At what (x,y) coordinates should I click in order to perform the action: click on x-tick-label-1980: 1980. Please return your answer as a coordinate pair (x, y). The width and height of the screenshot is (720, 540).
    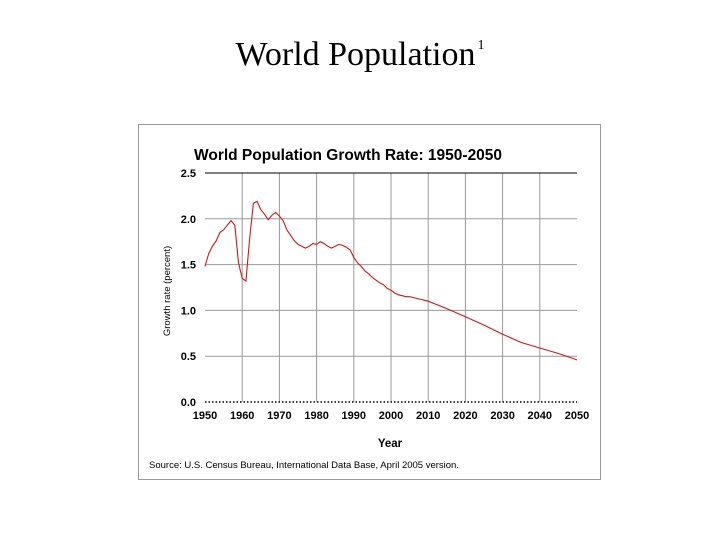
    Looking at the image, I should click on (316, 416).